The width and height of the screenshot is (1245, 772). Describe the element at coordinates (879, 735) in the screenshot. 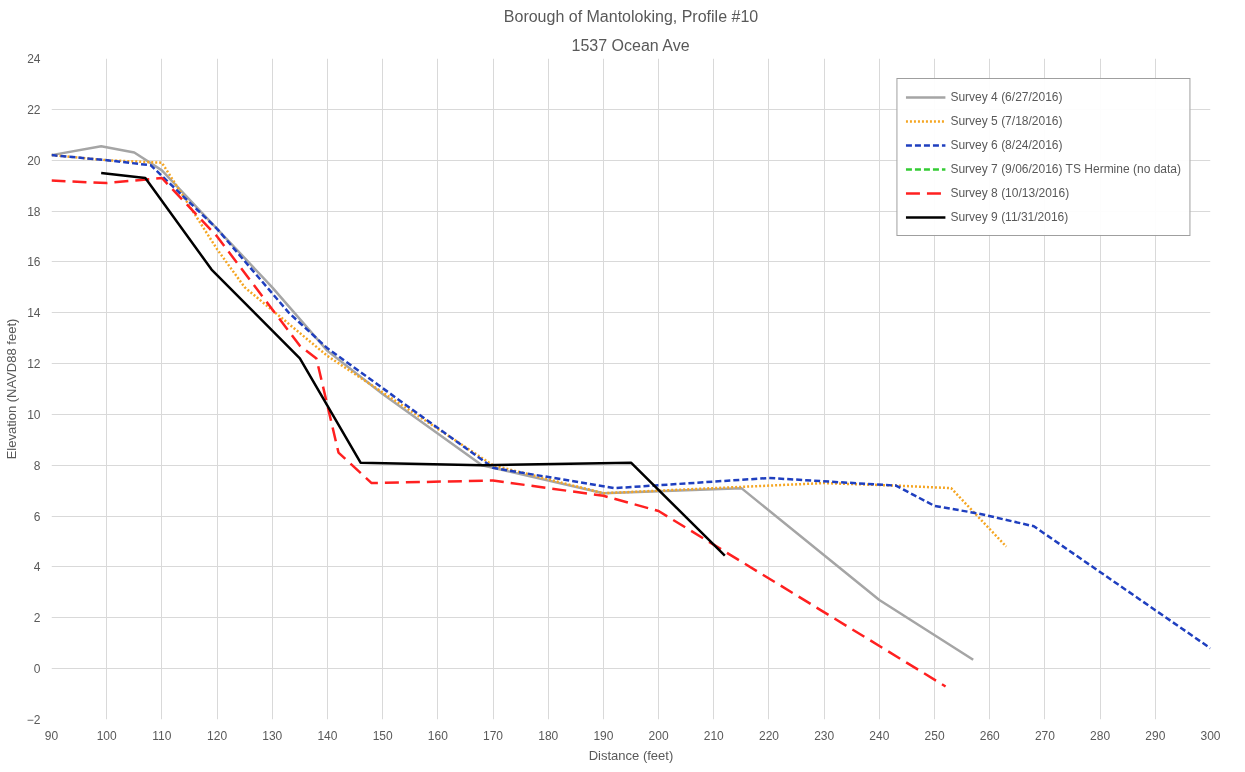

I see `x-tick-label: 240` at that location.